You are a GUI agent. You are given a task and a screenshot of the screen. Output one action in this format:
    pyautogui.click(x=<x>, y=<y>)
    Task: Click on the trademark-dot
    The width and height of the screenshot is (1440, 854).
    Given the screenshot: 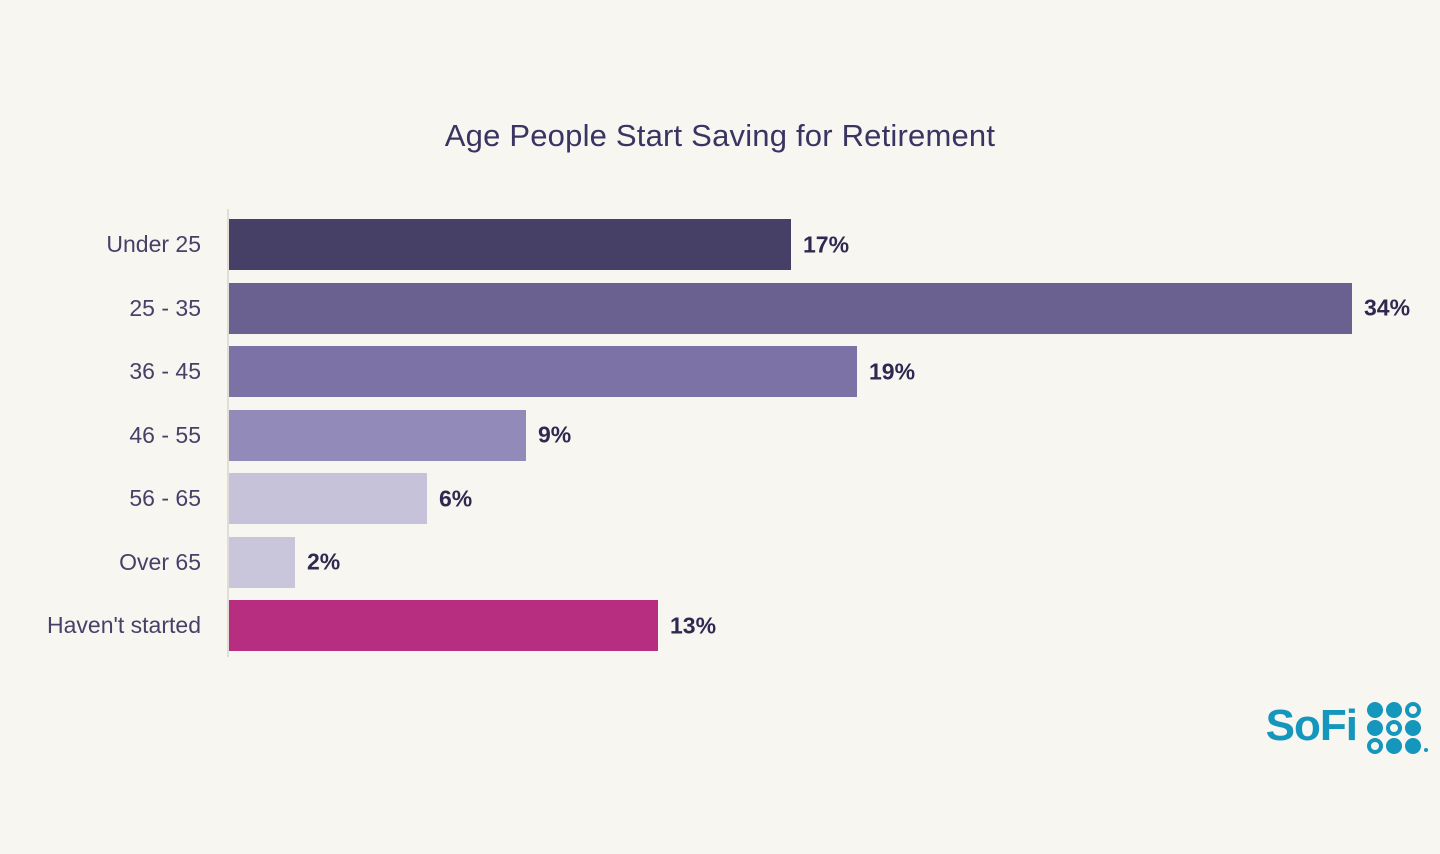 What is the action you would take?
    pyautogui.click(x=1426, y=750)
    